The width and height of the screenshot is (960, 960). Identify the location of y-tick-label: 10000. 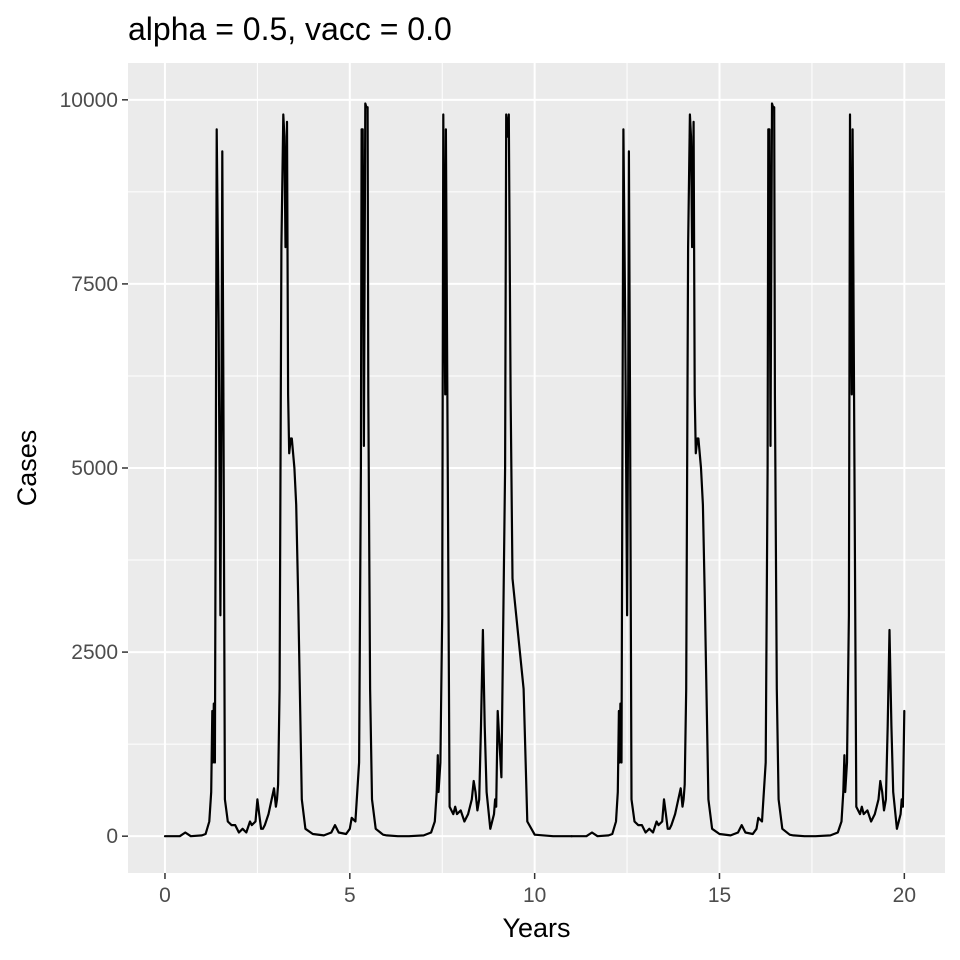
(89, 100).